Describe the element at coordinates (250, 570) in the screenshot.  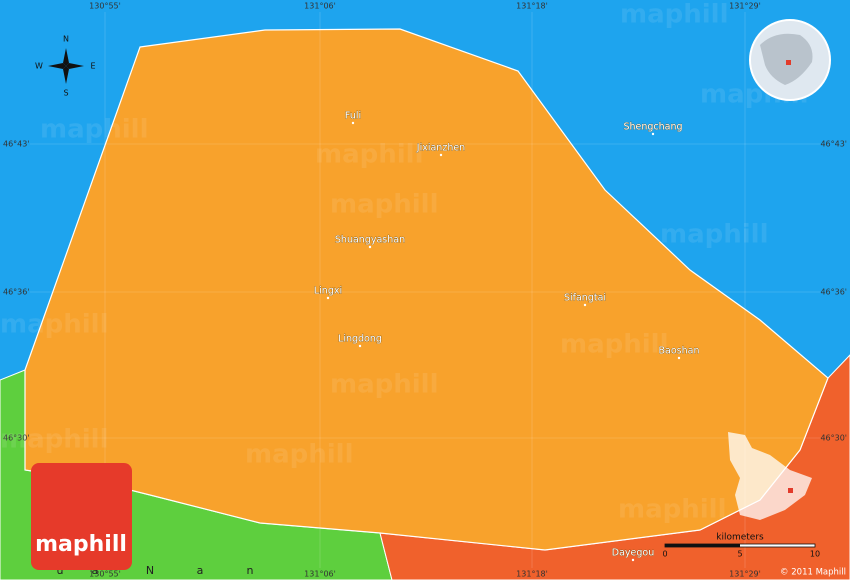
I see `region-letter: n` at that location.